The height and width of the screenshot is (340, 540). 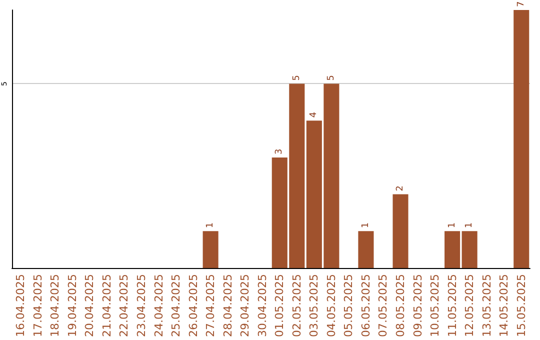 What do you see at coordinates (314, 306) in the screenshot?
I see `x-tick-label: 03.05.2025` at bounding box center [314, 306].